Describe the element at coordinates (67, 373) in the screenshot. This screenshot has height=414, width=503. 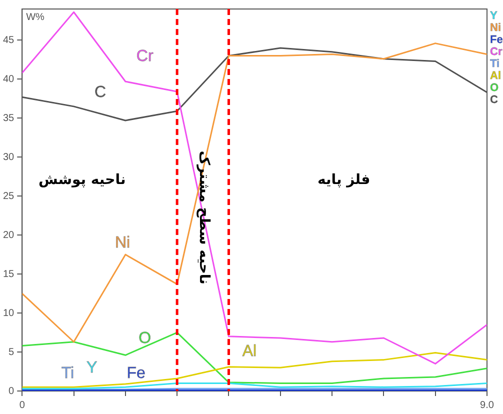
I see `annotation: Ti` at that location.